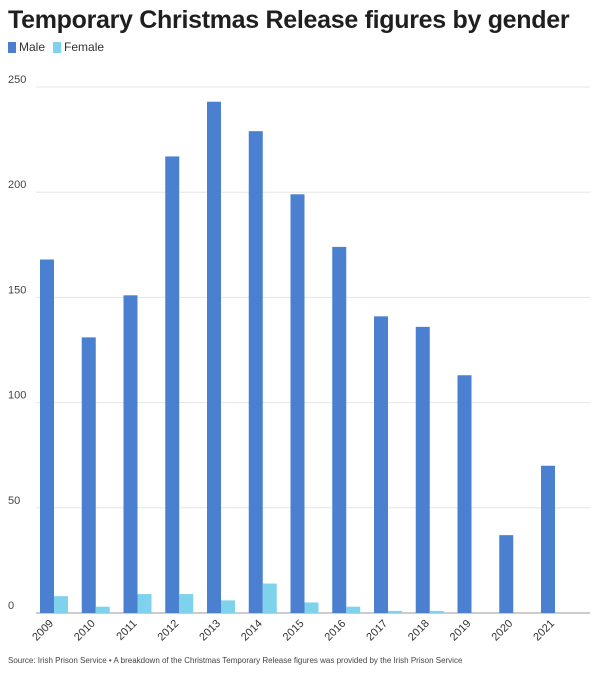  I want to click on bar-male-2020, so click(506, 574).